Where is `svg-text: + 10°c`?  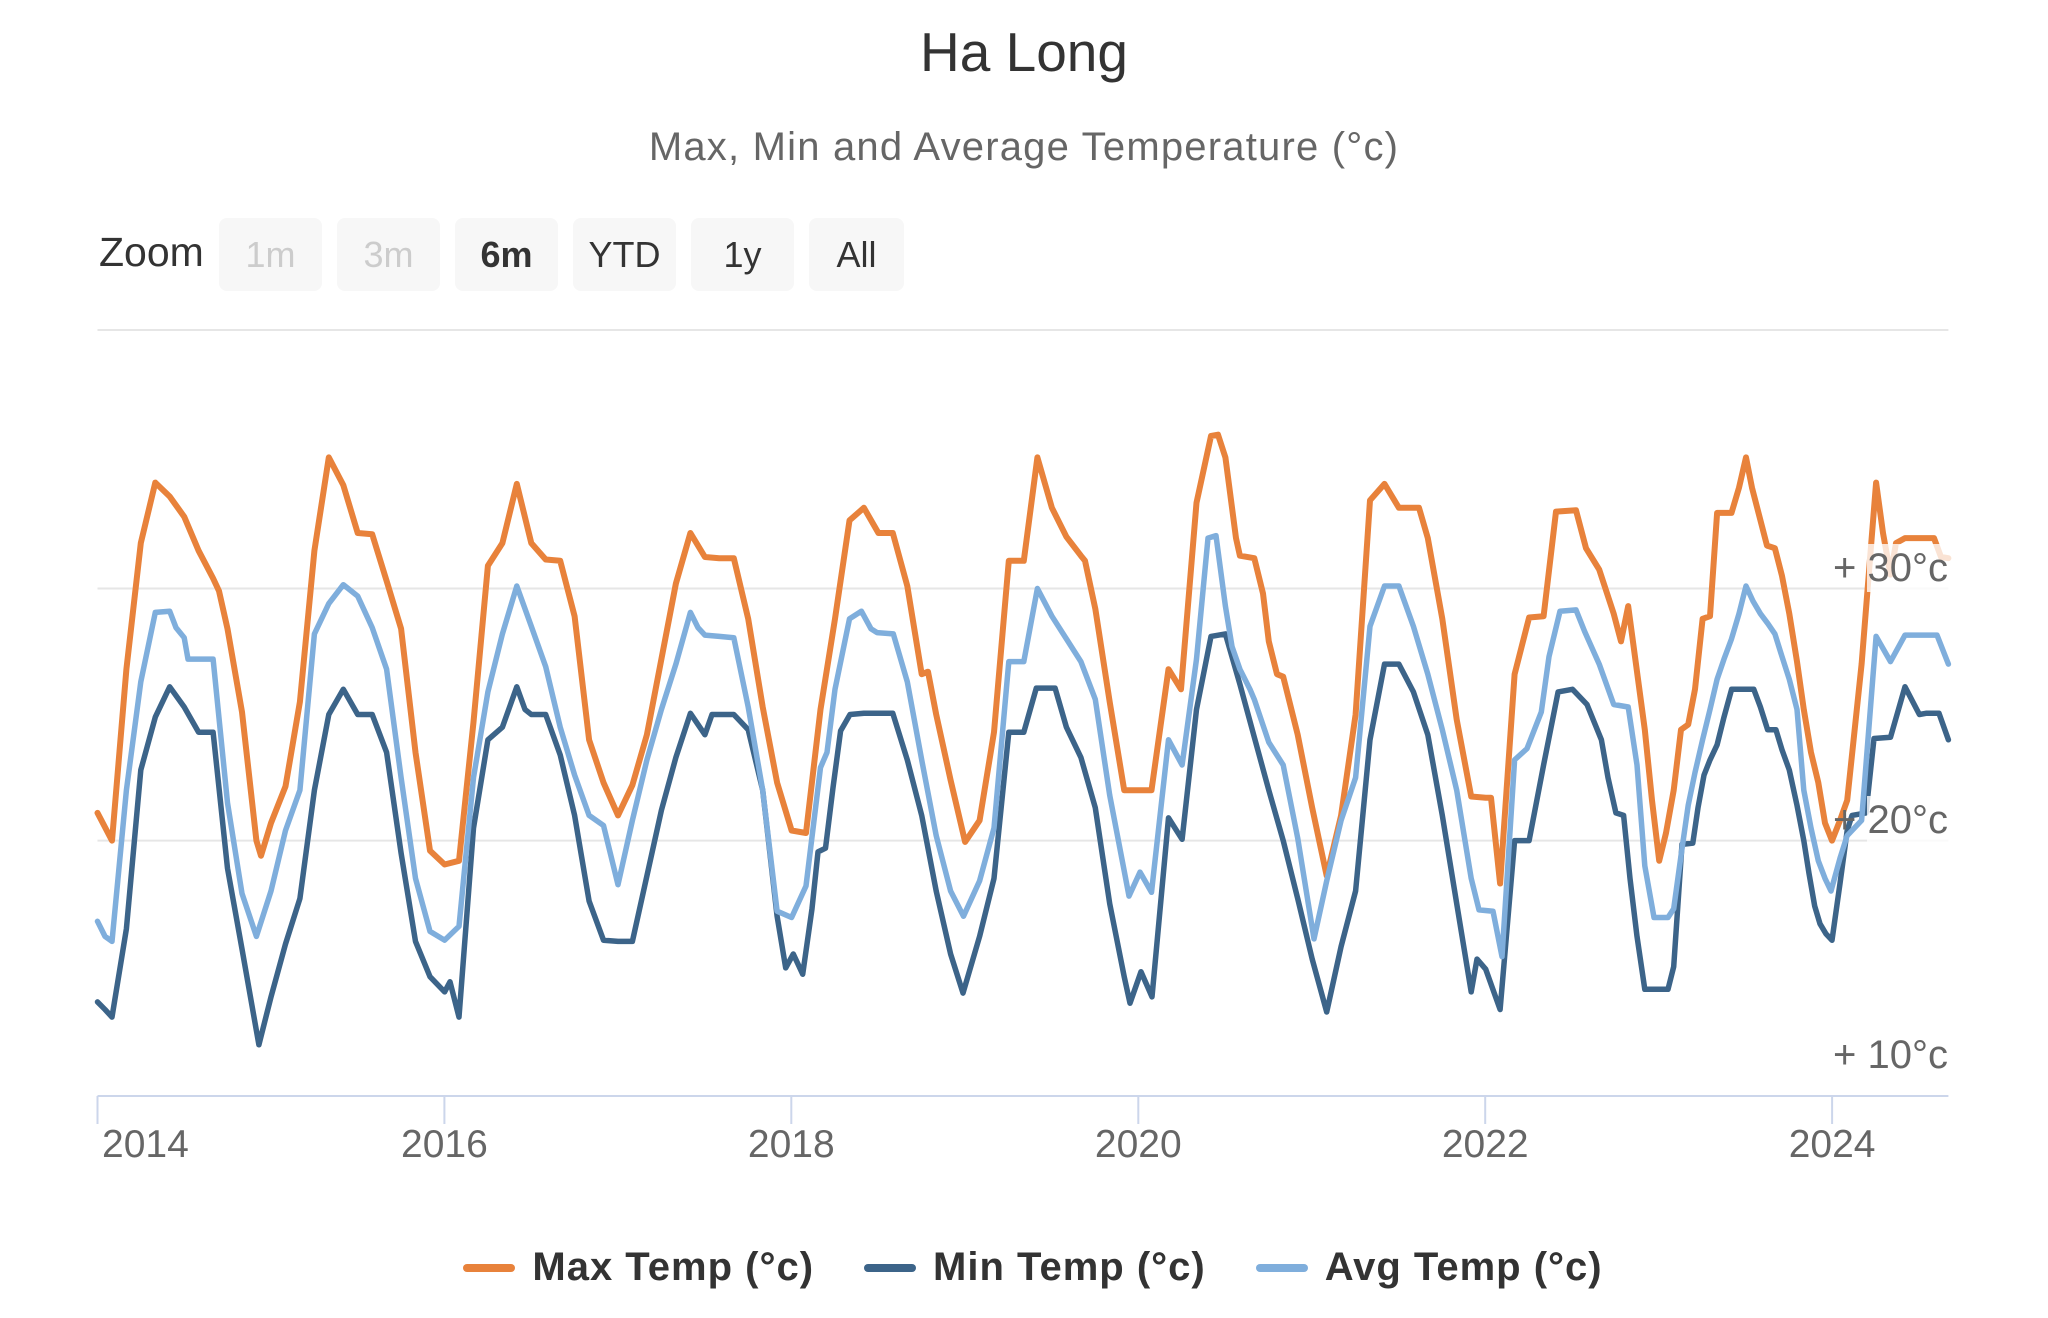
svg-text: + 10°c is located at coordinates (1890, 1055).